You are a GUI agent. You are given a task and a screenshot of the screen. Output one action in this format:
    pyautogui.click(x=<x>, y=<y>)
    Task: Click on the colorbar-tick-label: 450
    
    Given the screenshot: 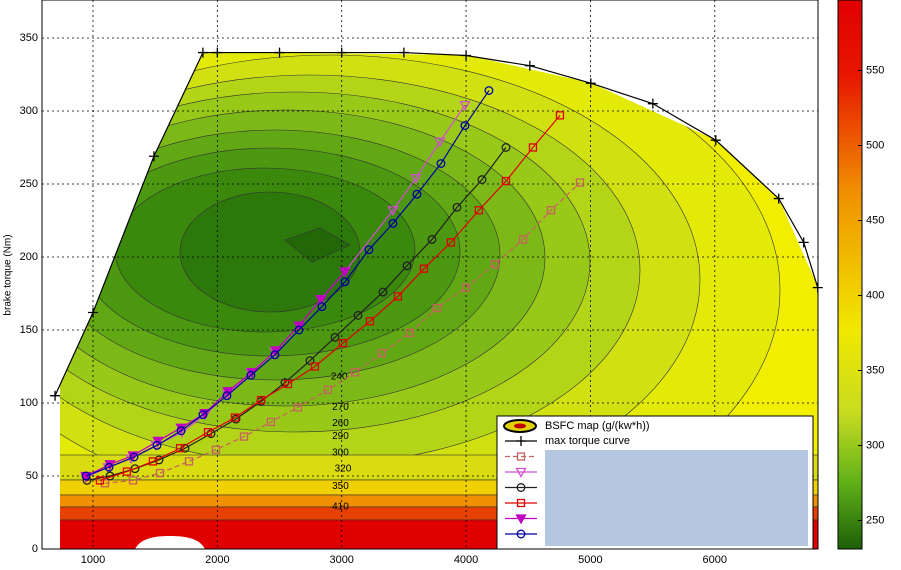 What is the action you would take?
    pyautogui.click(x=875, y=220)
    